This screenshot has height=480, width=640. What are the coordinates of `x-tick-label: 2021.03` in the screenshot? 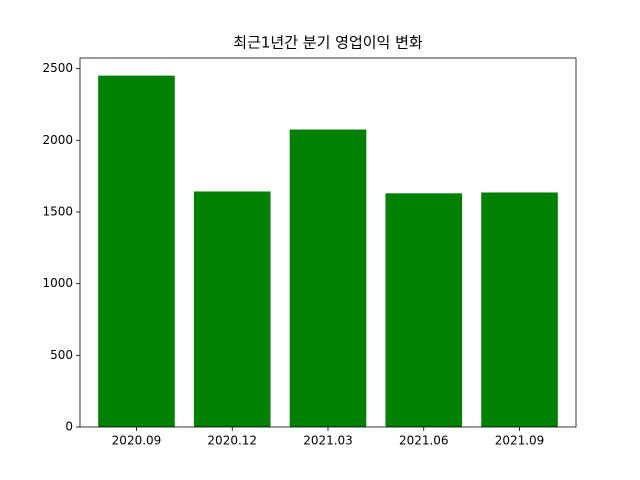 It's located at (328, 441).